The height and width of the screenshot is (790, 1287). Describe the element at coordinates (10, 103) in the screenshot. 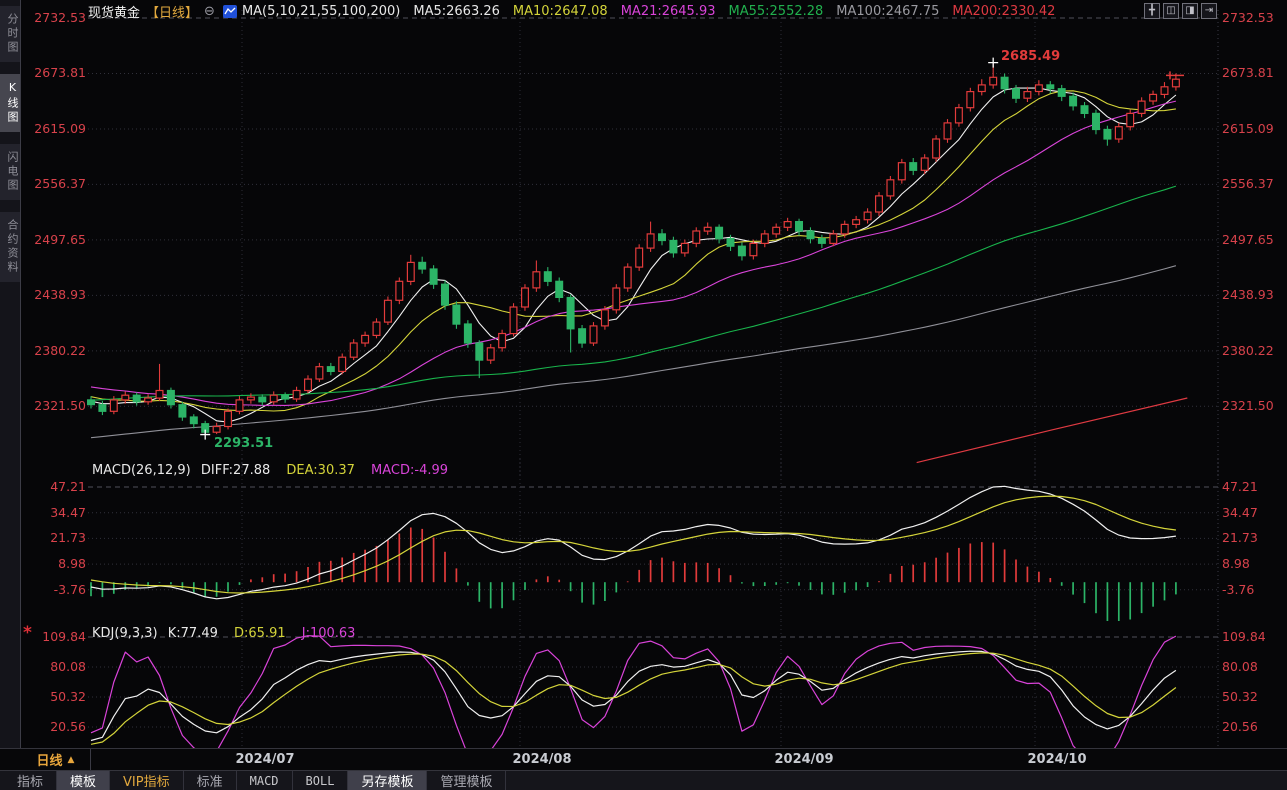

I see `sidebar-item-kline-chart: K线图` at that location.